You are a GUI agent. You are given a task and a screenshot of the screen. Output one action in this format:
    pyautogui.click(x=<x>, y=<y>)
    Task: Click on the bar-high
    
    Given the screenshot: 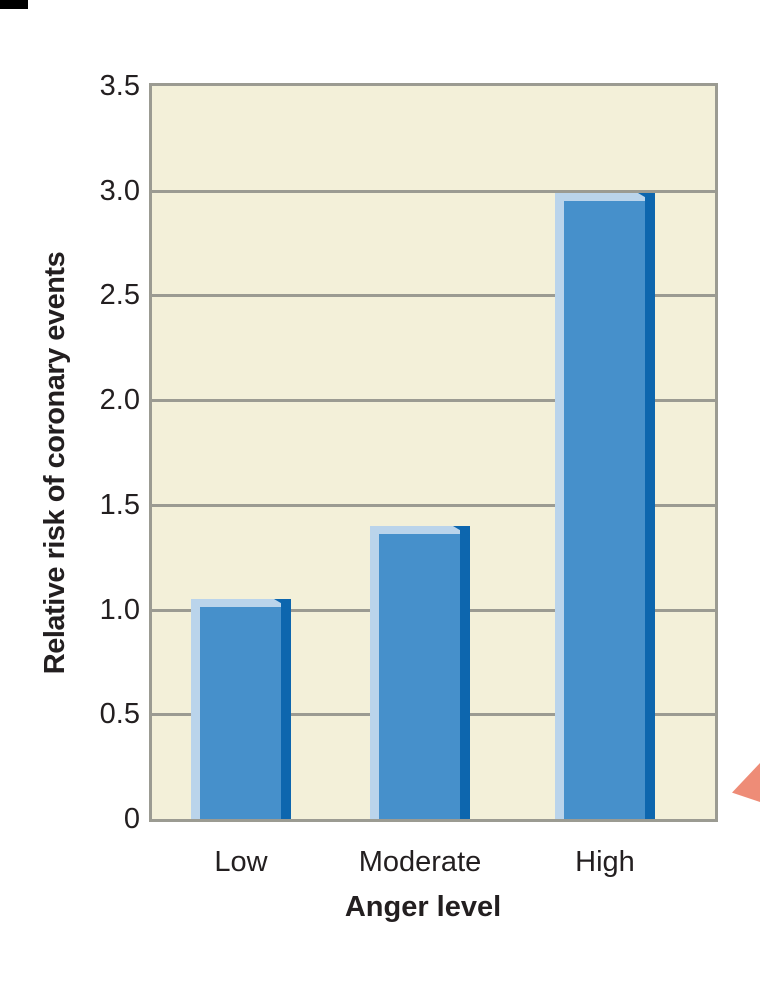 What is the action you would take?
    pyautogui.click(x=605, y=506)
    